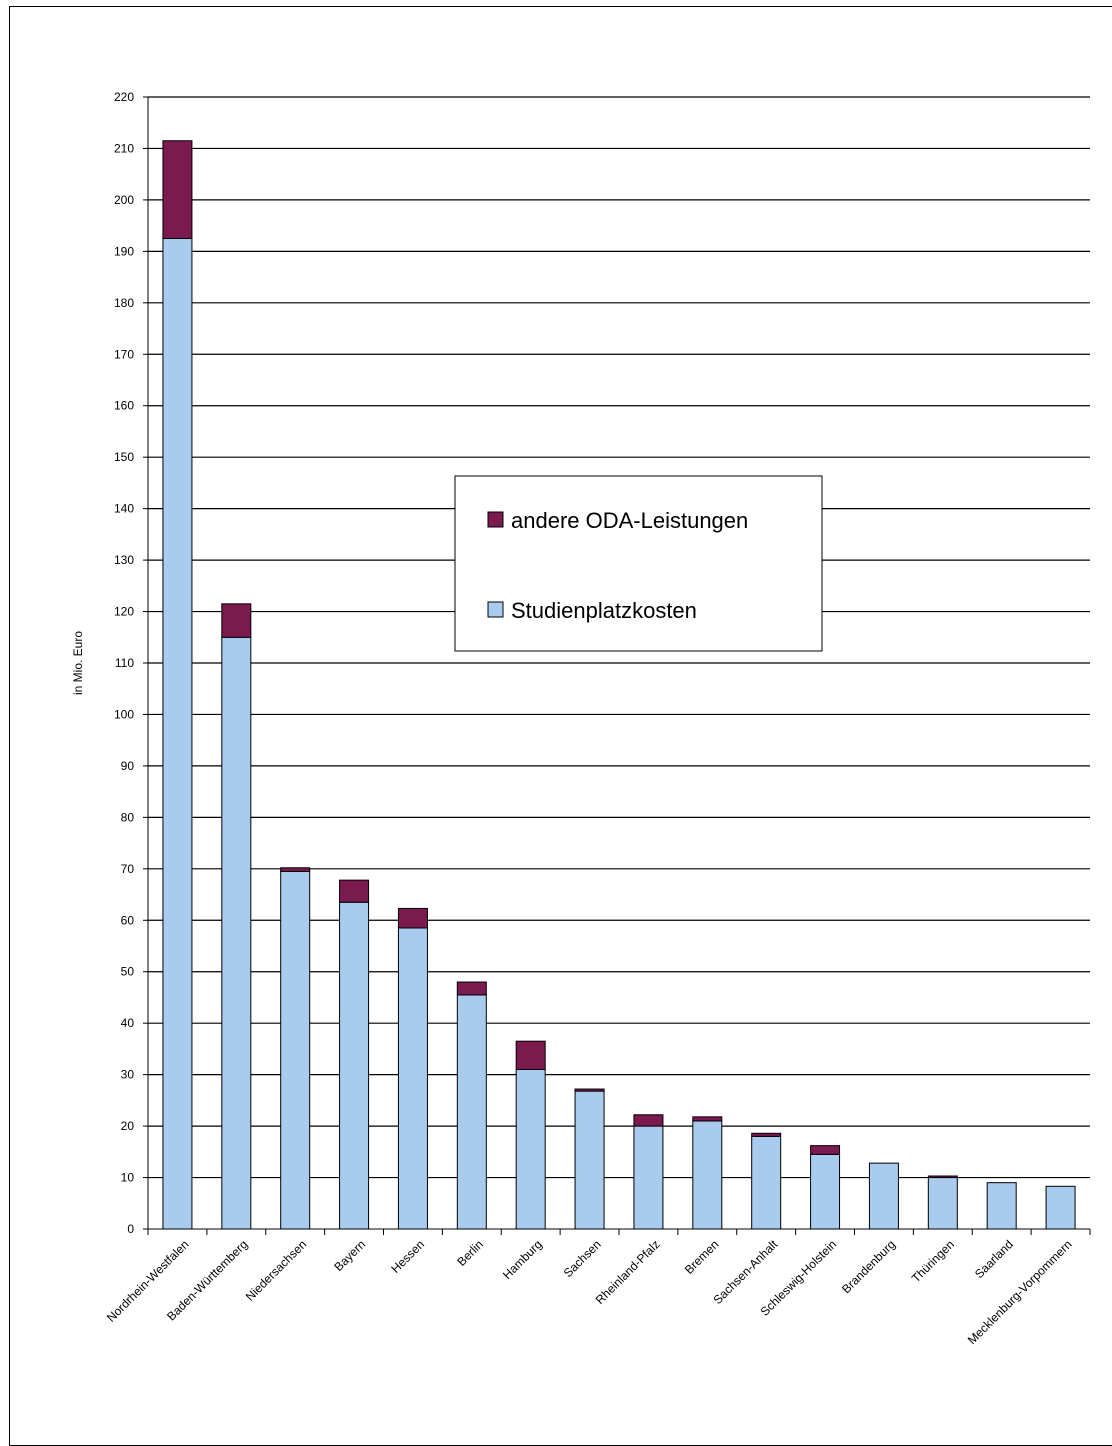 The height and width of the screenshot is (1446, 1112). What do you see at coordinates (276, 1270) in the screenshot?
I see `x-tick-label-niedersachsen: Niedersachsen` at bounding box center [276, 1270].